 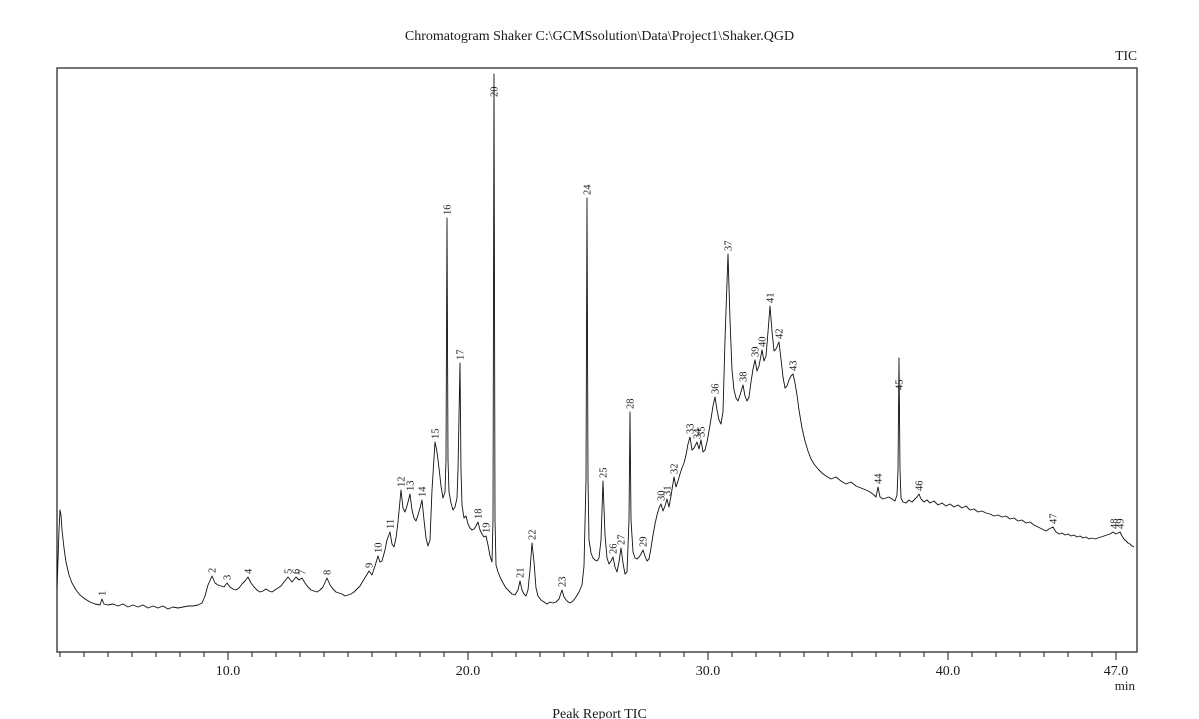 What do you see at coordinates (533, 535) in the screenshot?
I see `peak-label: 22` at bounding box center [533, 535].